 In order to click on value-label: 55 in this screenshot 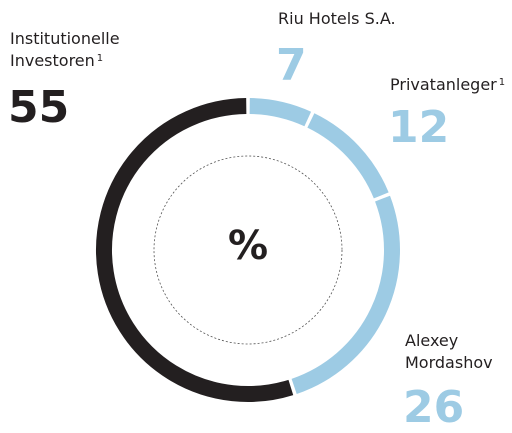, I will do `click(39, 107)`.